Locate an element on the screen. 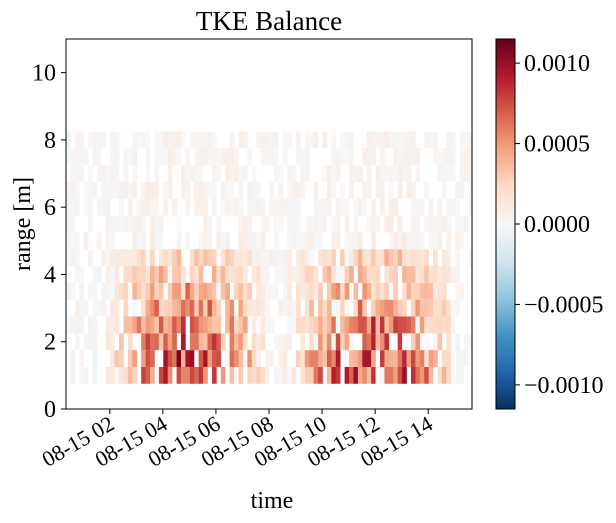 This screenshot has height=523, width=616. colorbar-tick-label: −0.0010 is located at coordinates (564, 386).